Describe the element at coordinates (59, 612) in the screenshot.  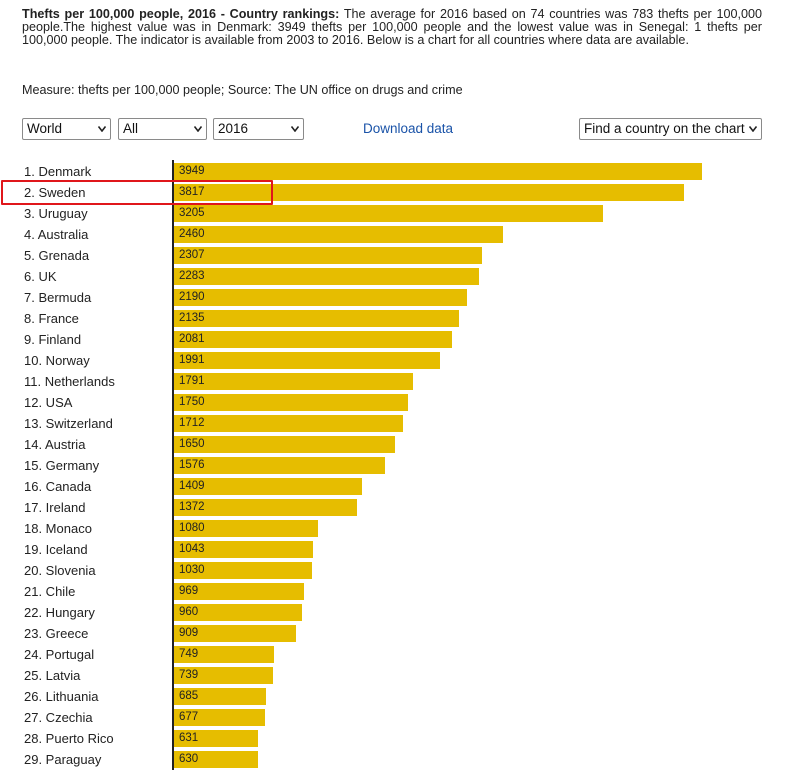
I see `row-label: 22. Hungary` at that location.